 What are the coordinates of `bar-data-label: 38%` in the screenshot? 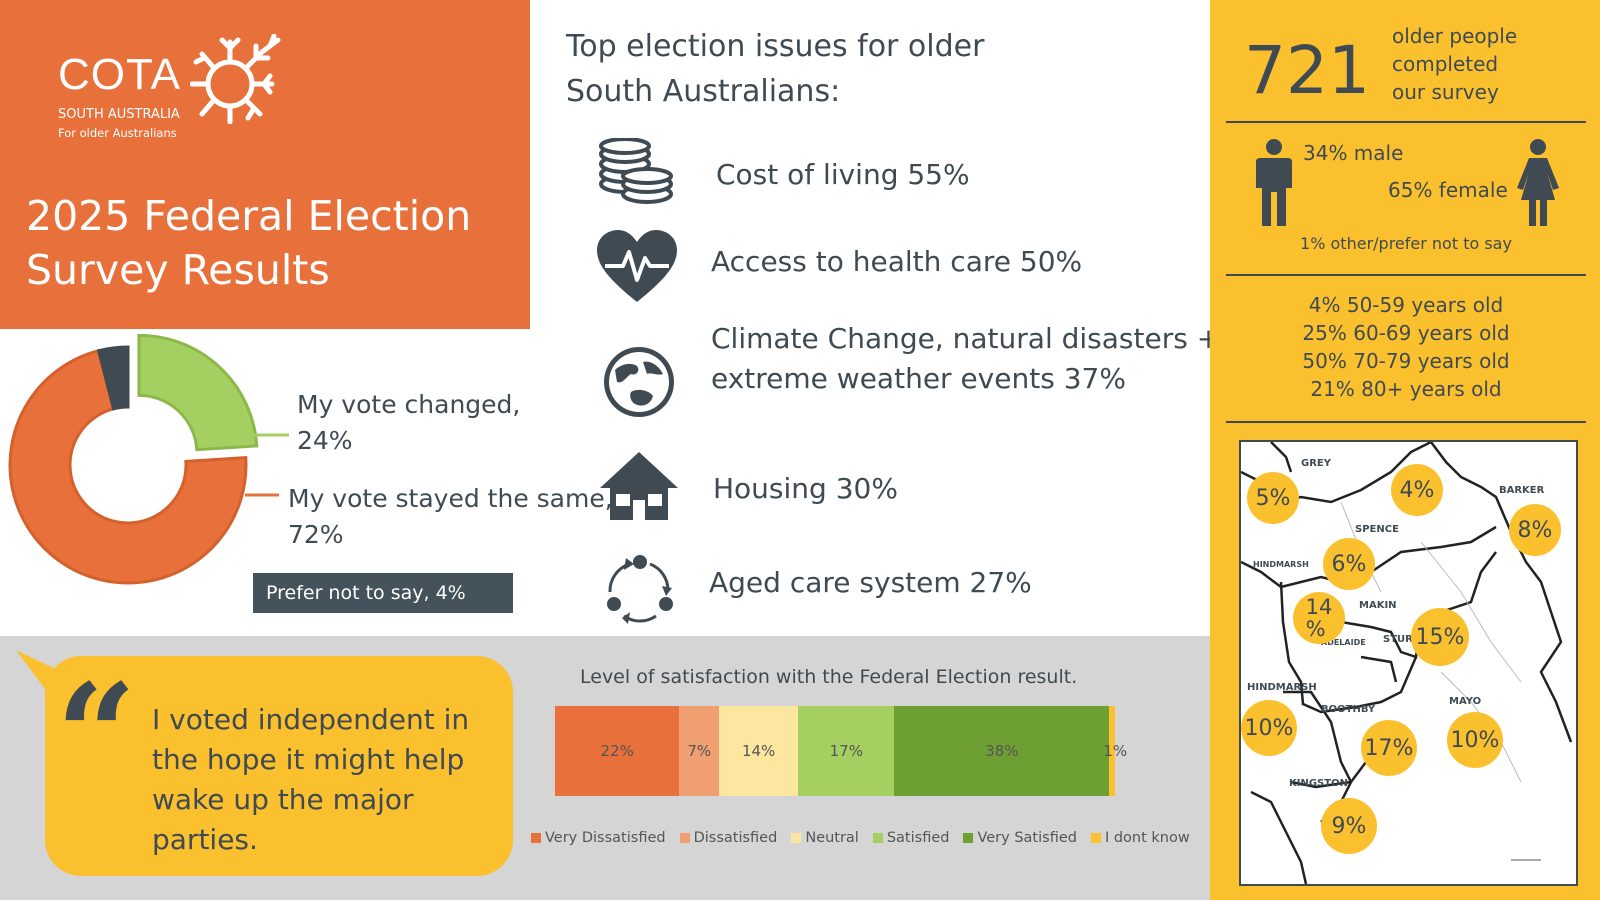 It's located at (1002, 751).